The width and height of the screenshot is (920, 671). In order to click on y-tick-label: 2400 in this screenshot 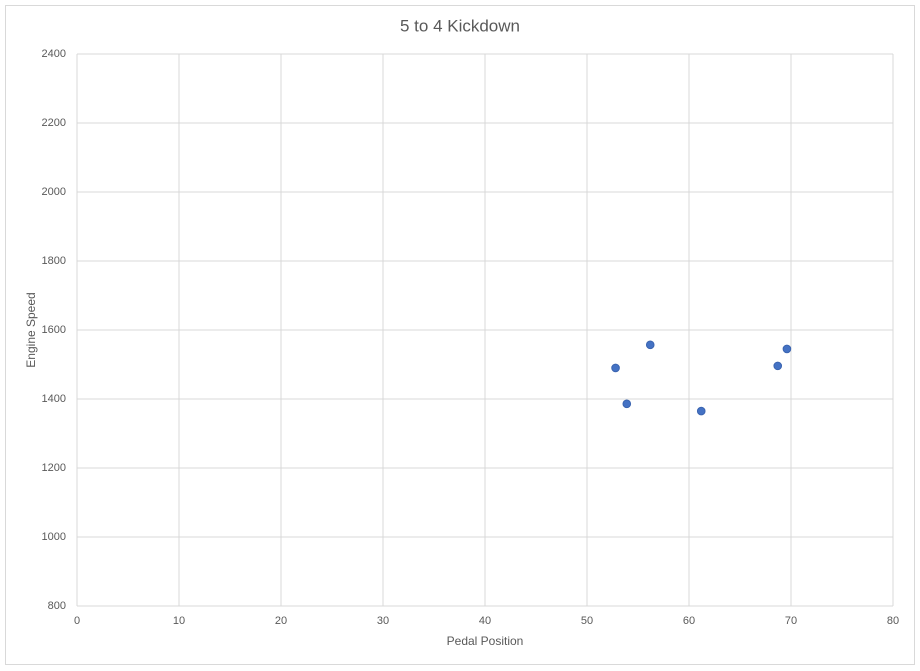, I will do `click(54, 54)`.